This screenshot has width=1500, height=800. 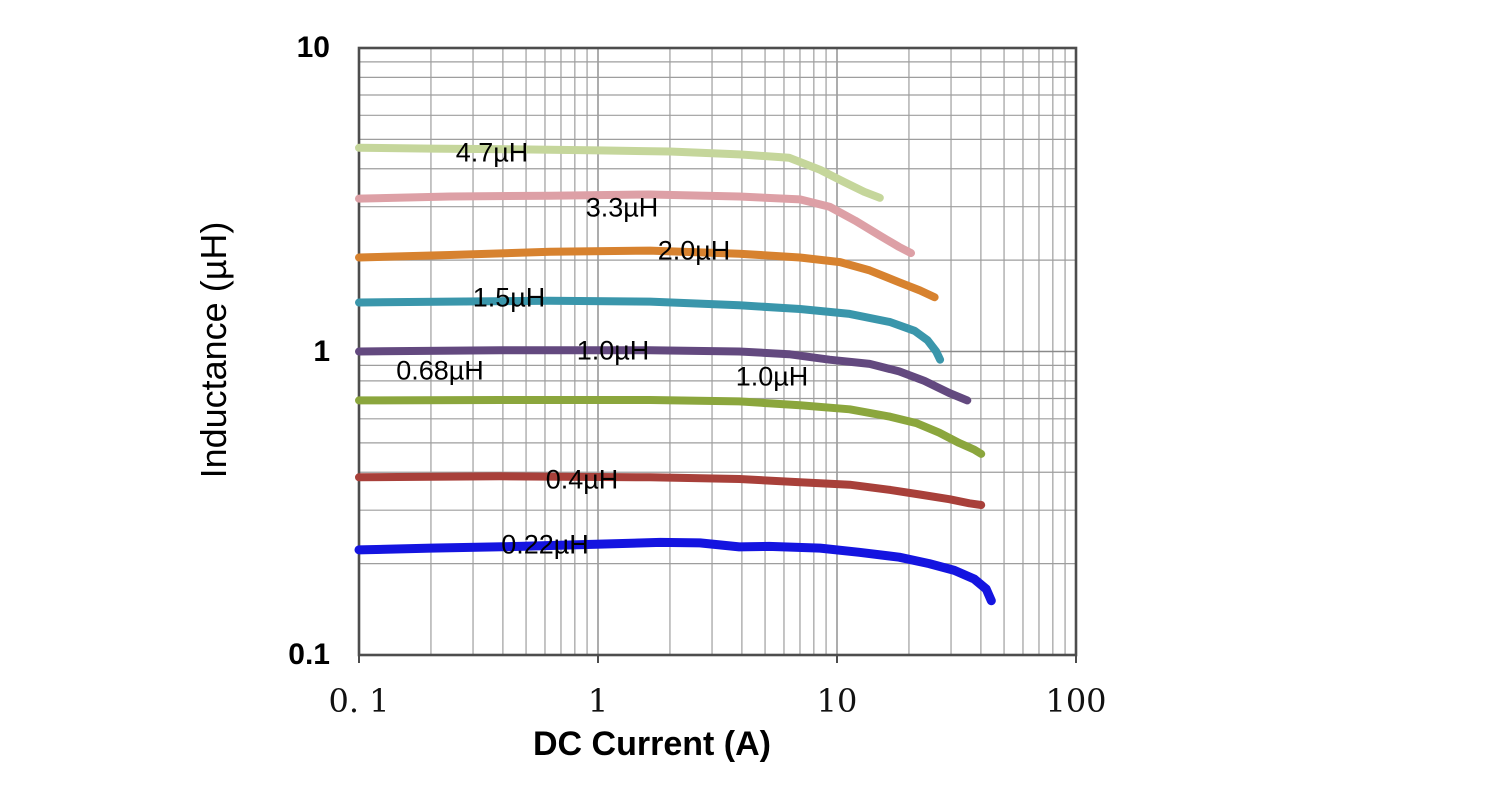 What do you see at coordinates (440, 370) in the screenshot?
I see `curve-label-5: 0.68µH` at bounding box center [440, 370].